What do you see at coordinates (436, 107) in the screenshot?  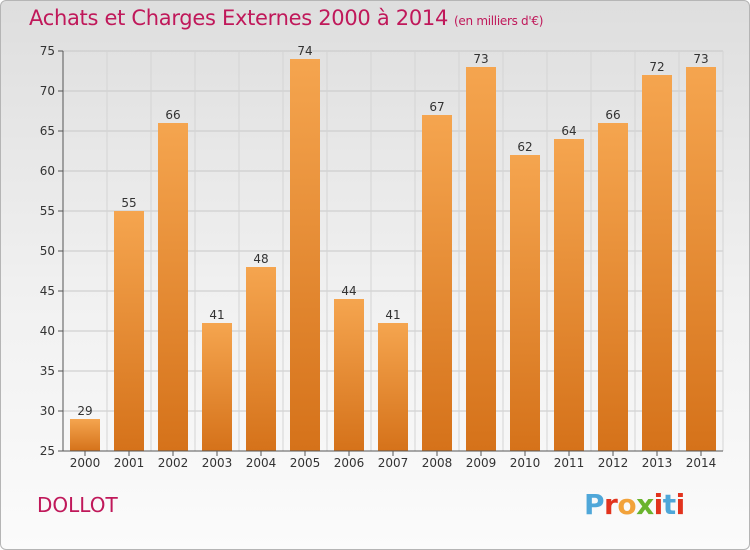 I see `bar-value-label: 67` at bounding box center [436, 107].